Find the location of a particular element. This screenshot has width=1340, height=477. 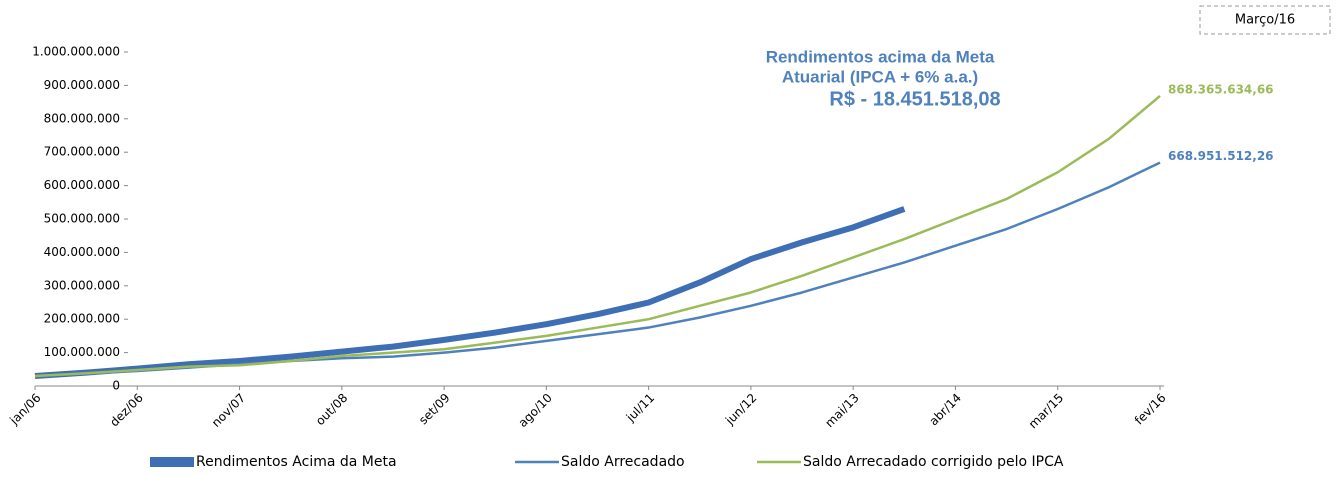

legend-label: Rendimentos Acima da Meta is located at coordinates (296, 462).